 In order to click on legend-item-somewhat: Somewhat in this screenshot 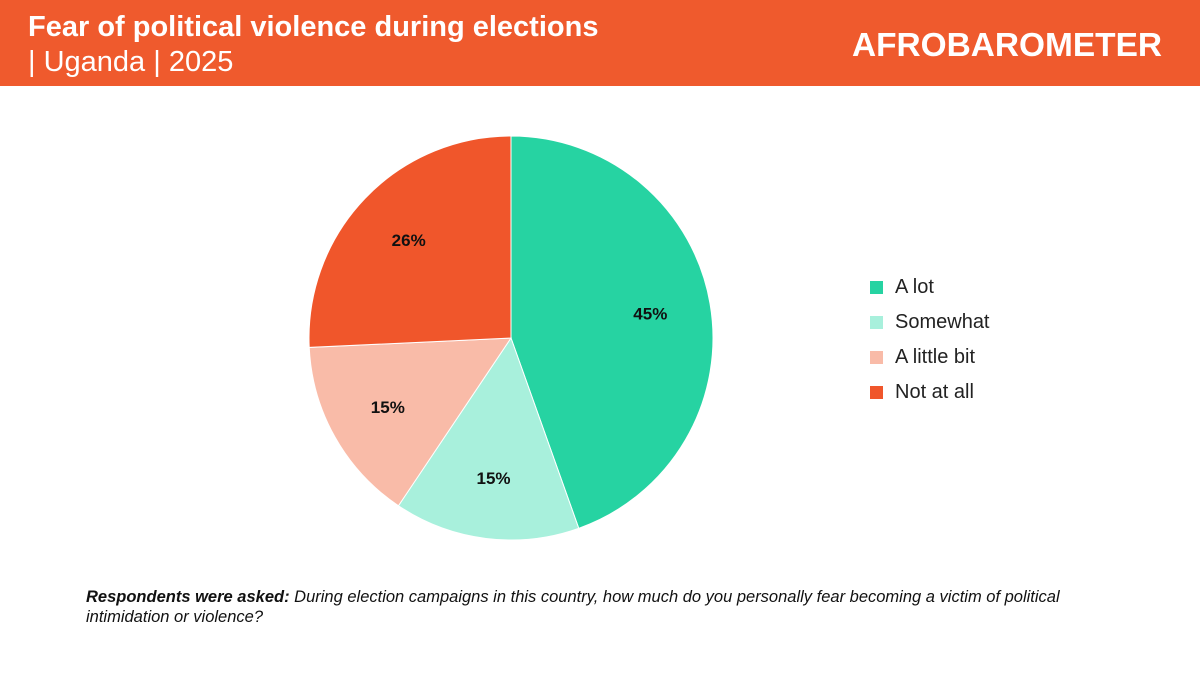, I will do `click(930, 322)`.